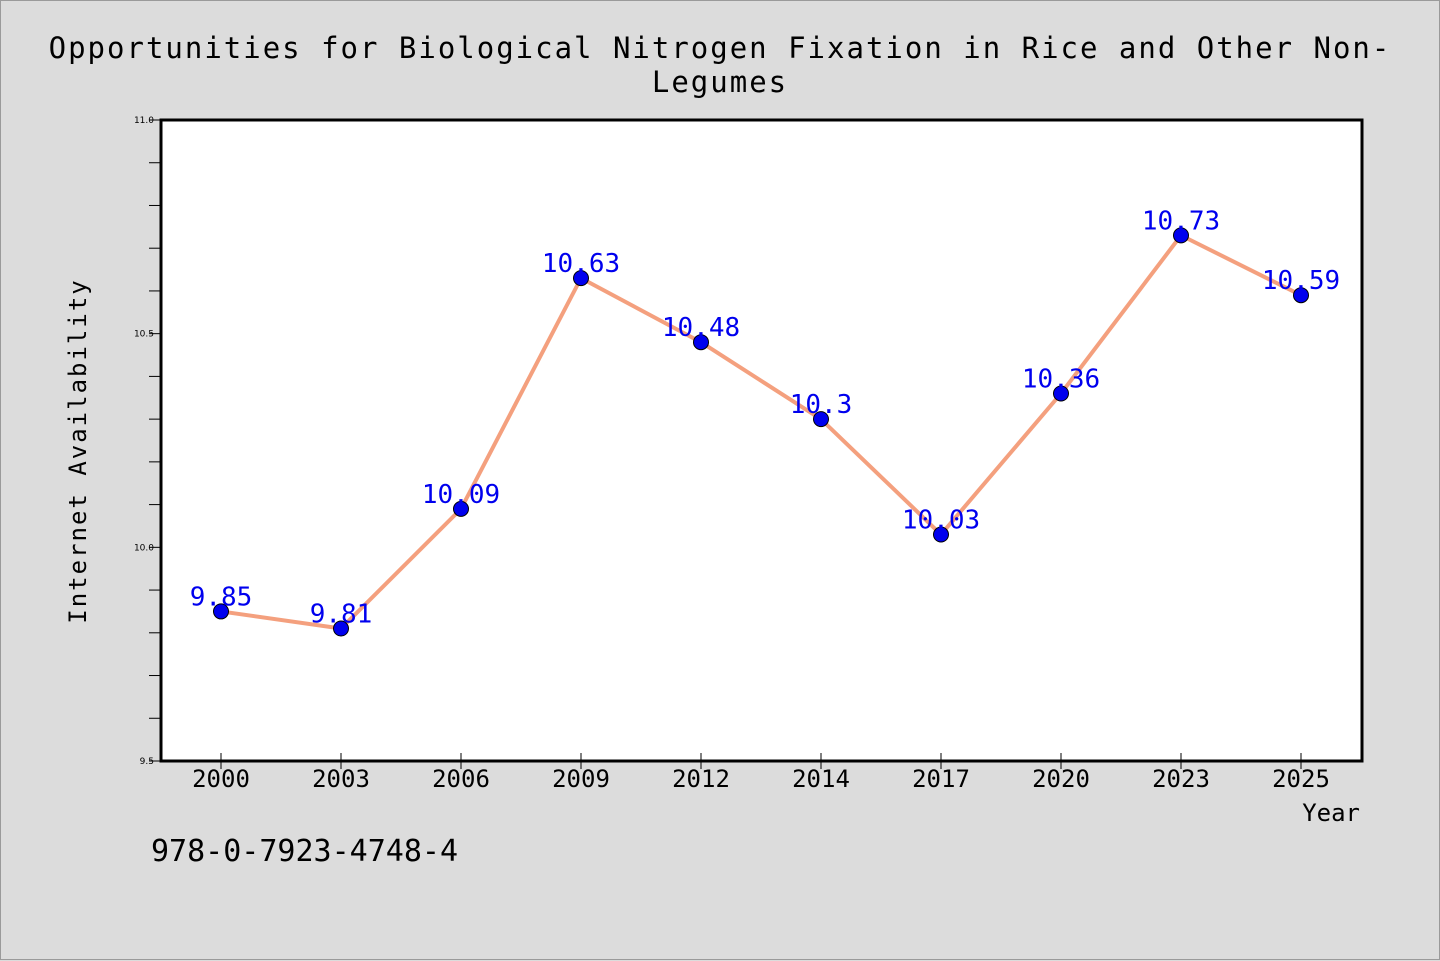 The image size is (1440, 961). Describe the element at coordinates (701, 779) in the screenshot. I see `x-tick-label: 2012` at that location.